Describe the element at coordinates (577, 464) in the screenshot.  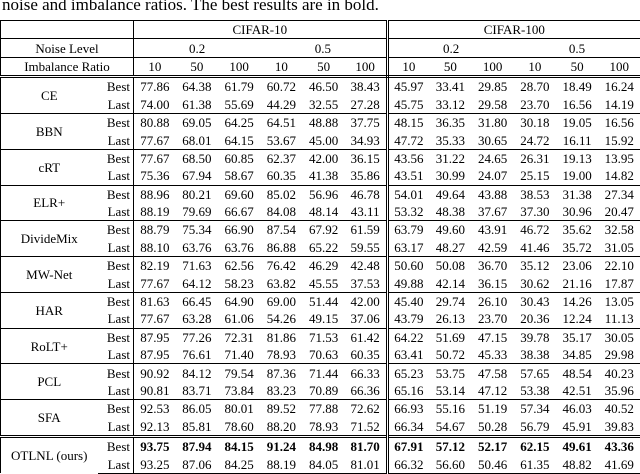
I see `cell-value: 48.82` at that location.